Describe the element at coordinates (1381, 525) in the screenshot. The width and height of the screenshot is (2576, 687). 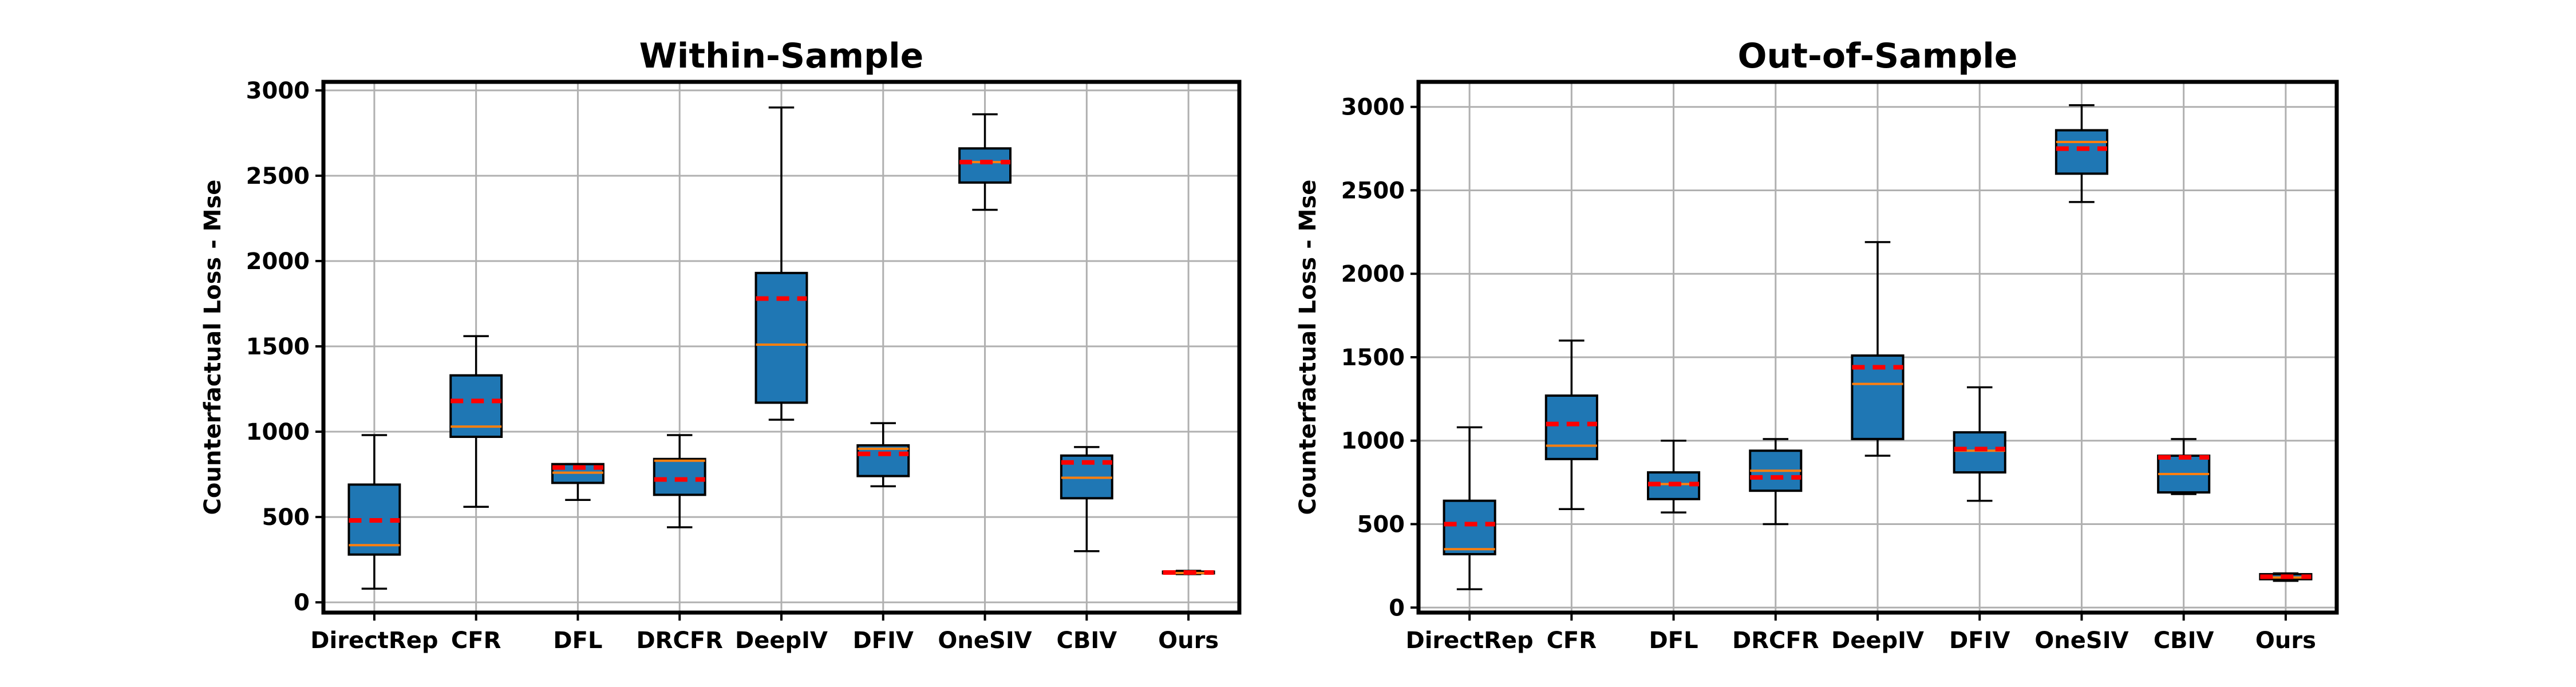
I see `out-of-sample-ytick-label: 500` at that location.